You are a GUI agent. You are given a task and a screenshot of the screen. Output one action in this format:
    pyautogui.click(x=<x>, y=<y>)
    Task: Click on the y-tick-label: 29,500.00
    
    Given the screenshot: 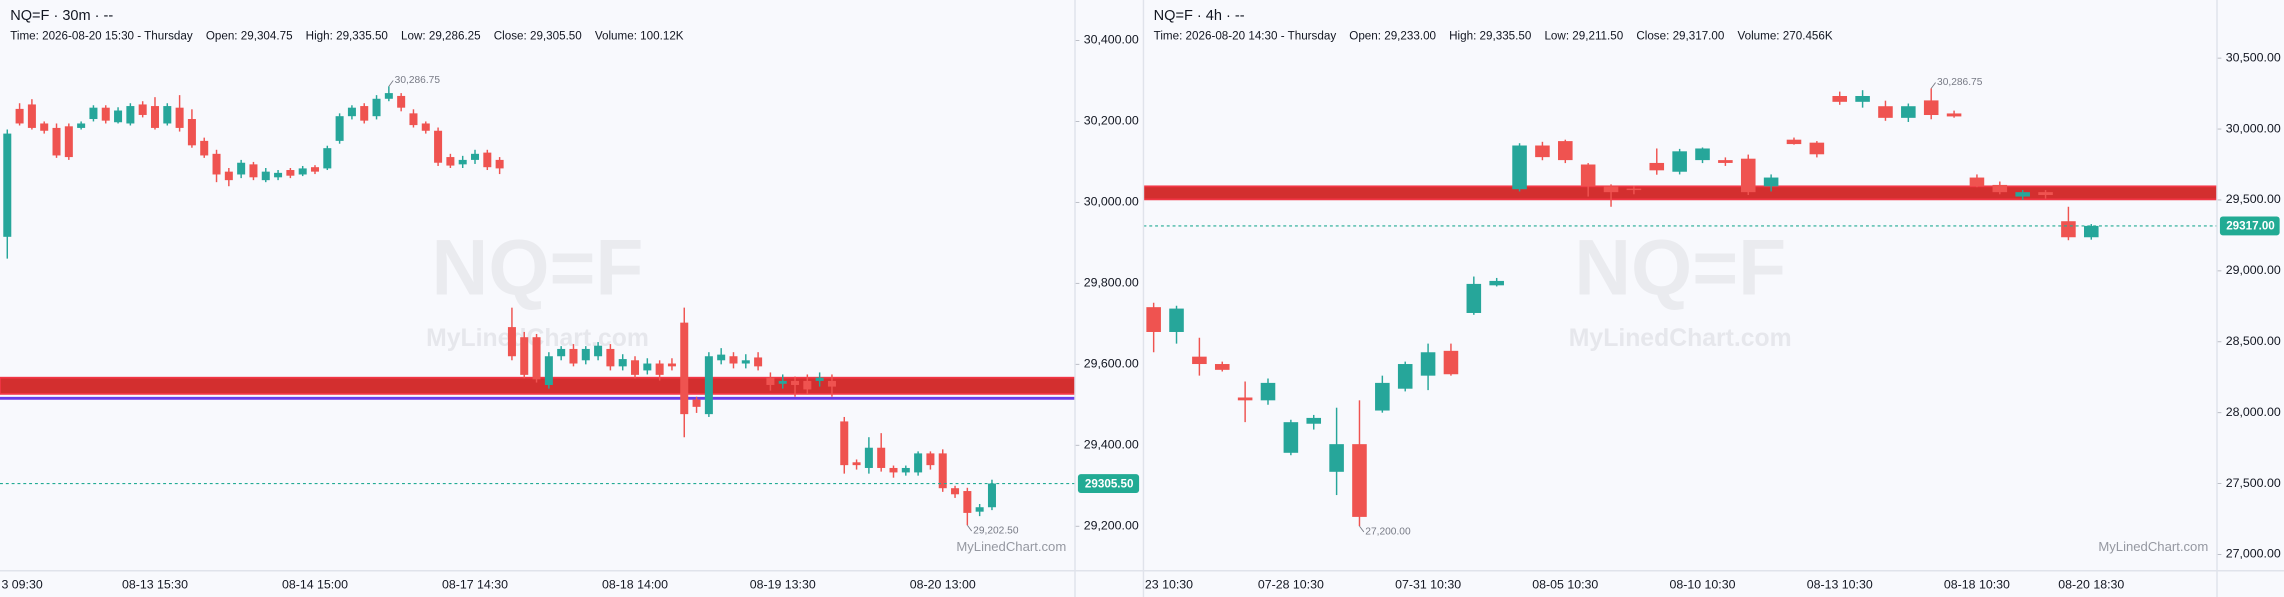 What is the action you would take?
    pyautogui.click(x=2253, y=199)
    